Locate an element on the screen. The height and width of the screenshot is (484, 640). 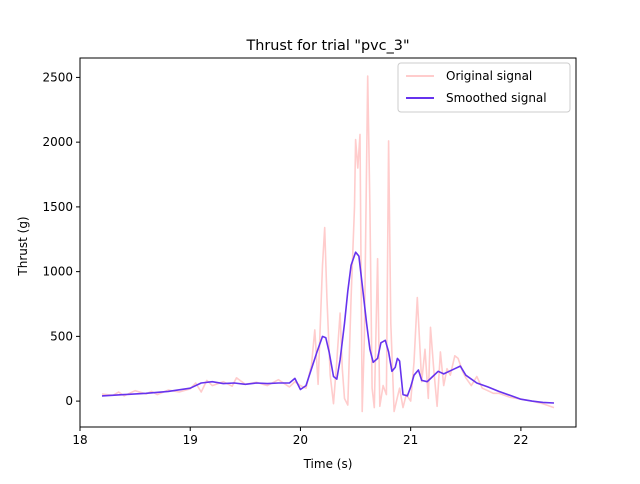
legend-box is located at coordinates (484, 87).